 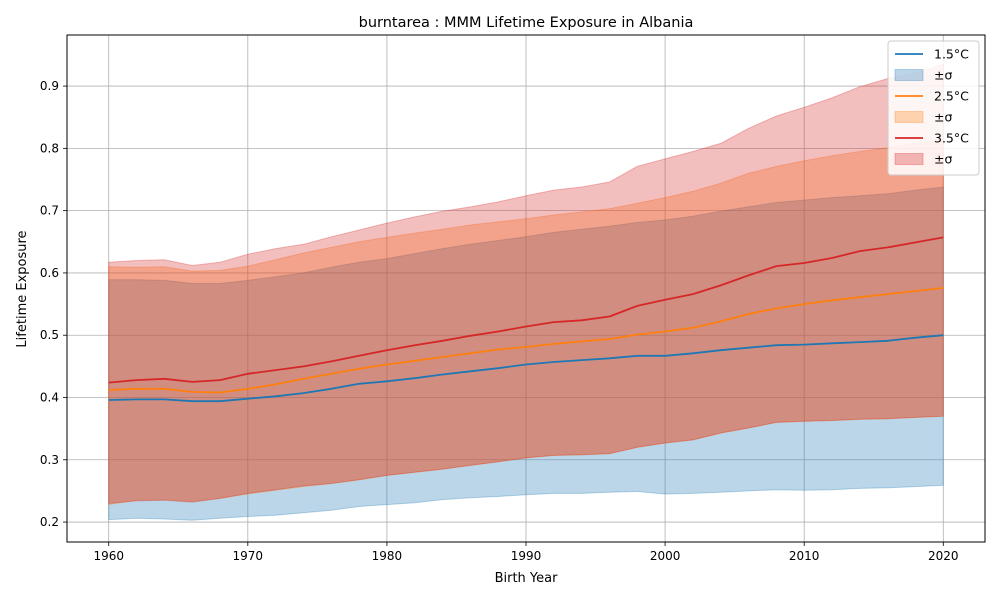 I want to click on x-axis-ticks: 1960 1970 1980 1990 2000 2010 2020, so click(x=526, y=552).